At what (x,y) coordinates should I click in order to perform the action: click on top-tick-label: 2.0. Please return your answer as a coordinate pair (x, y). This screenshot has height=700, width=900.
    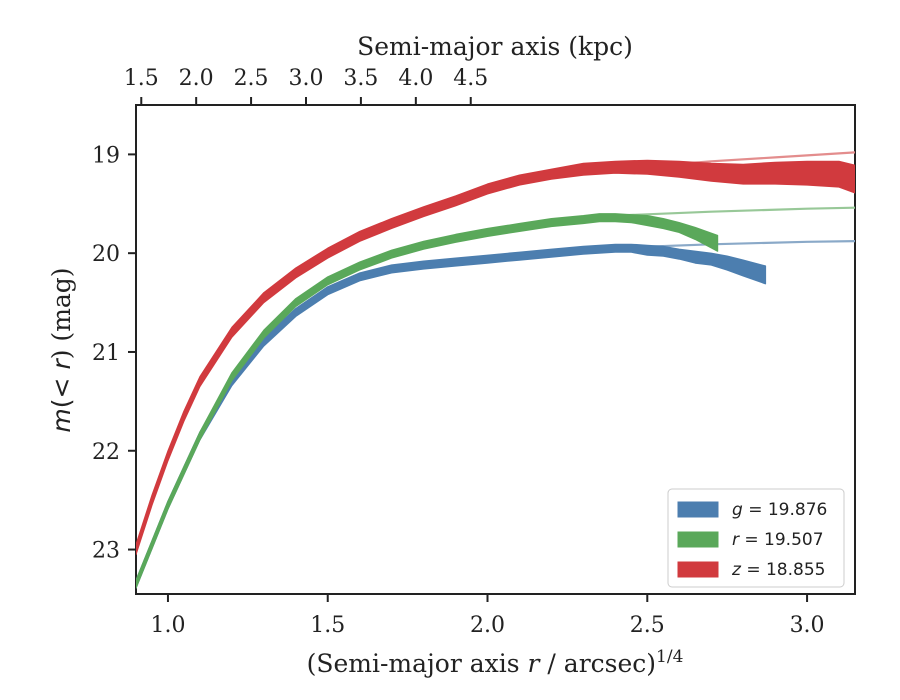
    Looking at the image, I should click on (196, 78).